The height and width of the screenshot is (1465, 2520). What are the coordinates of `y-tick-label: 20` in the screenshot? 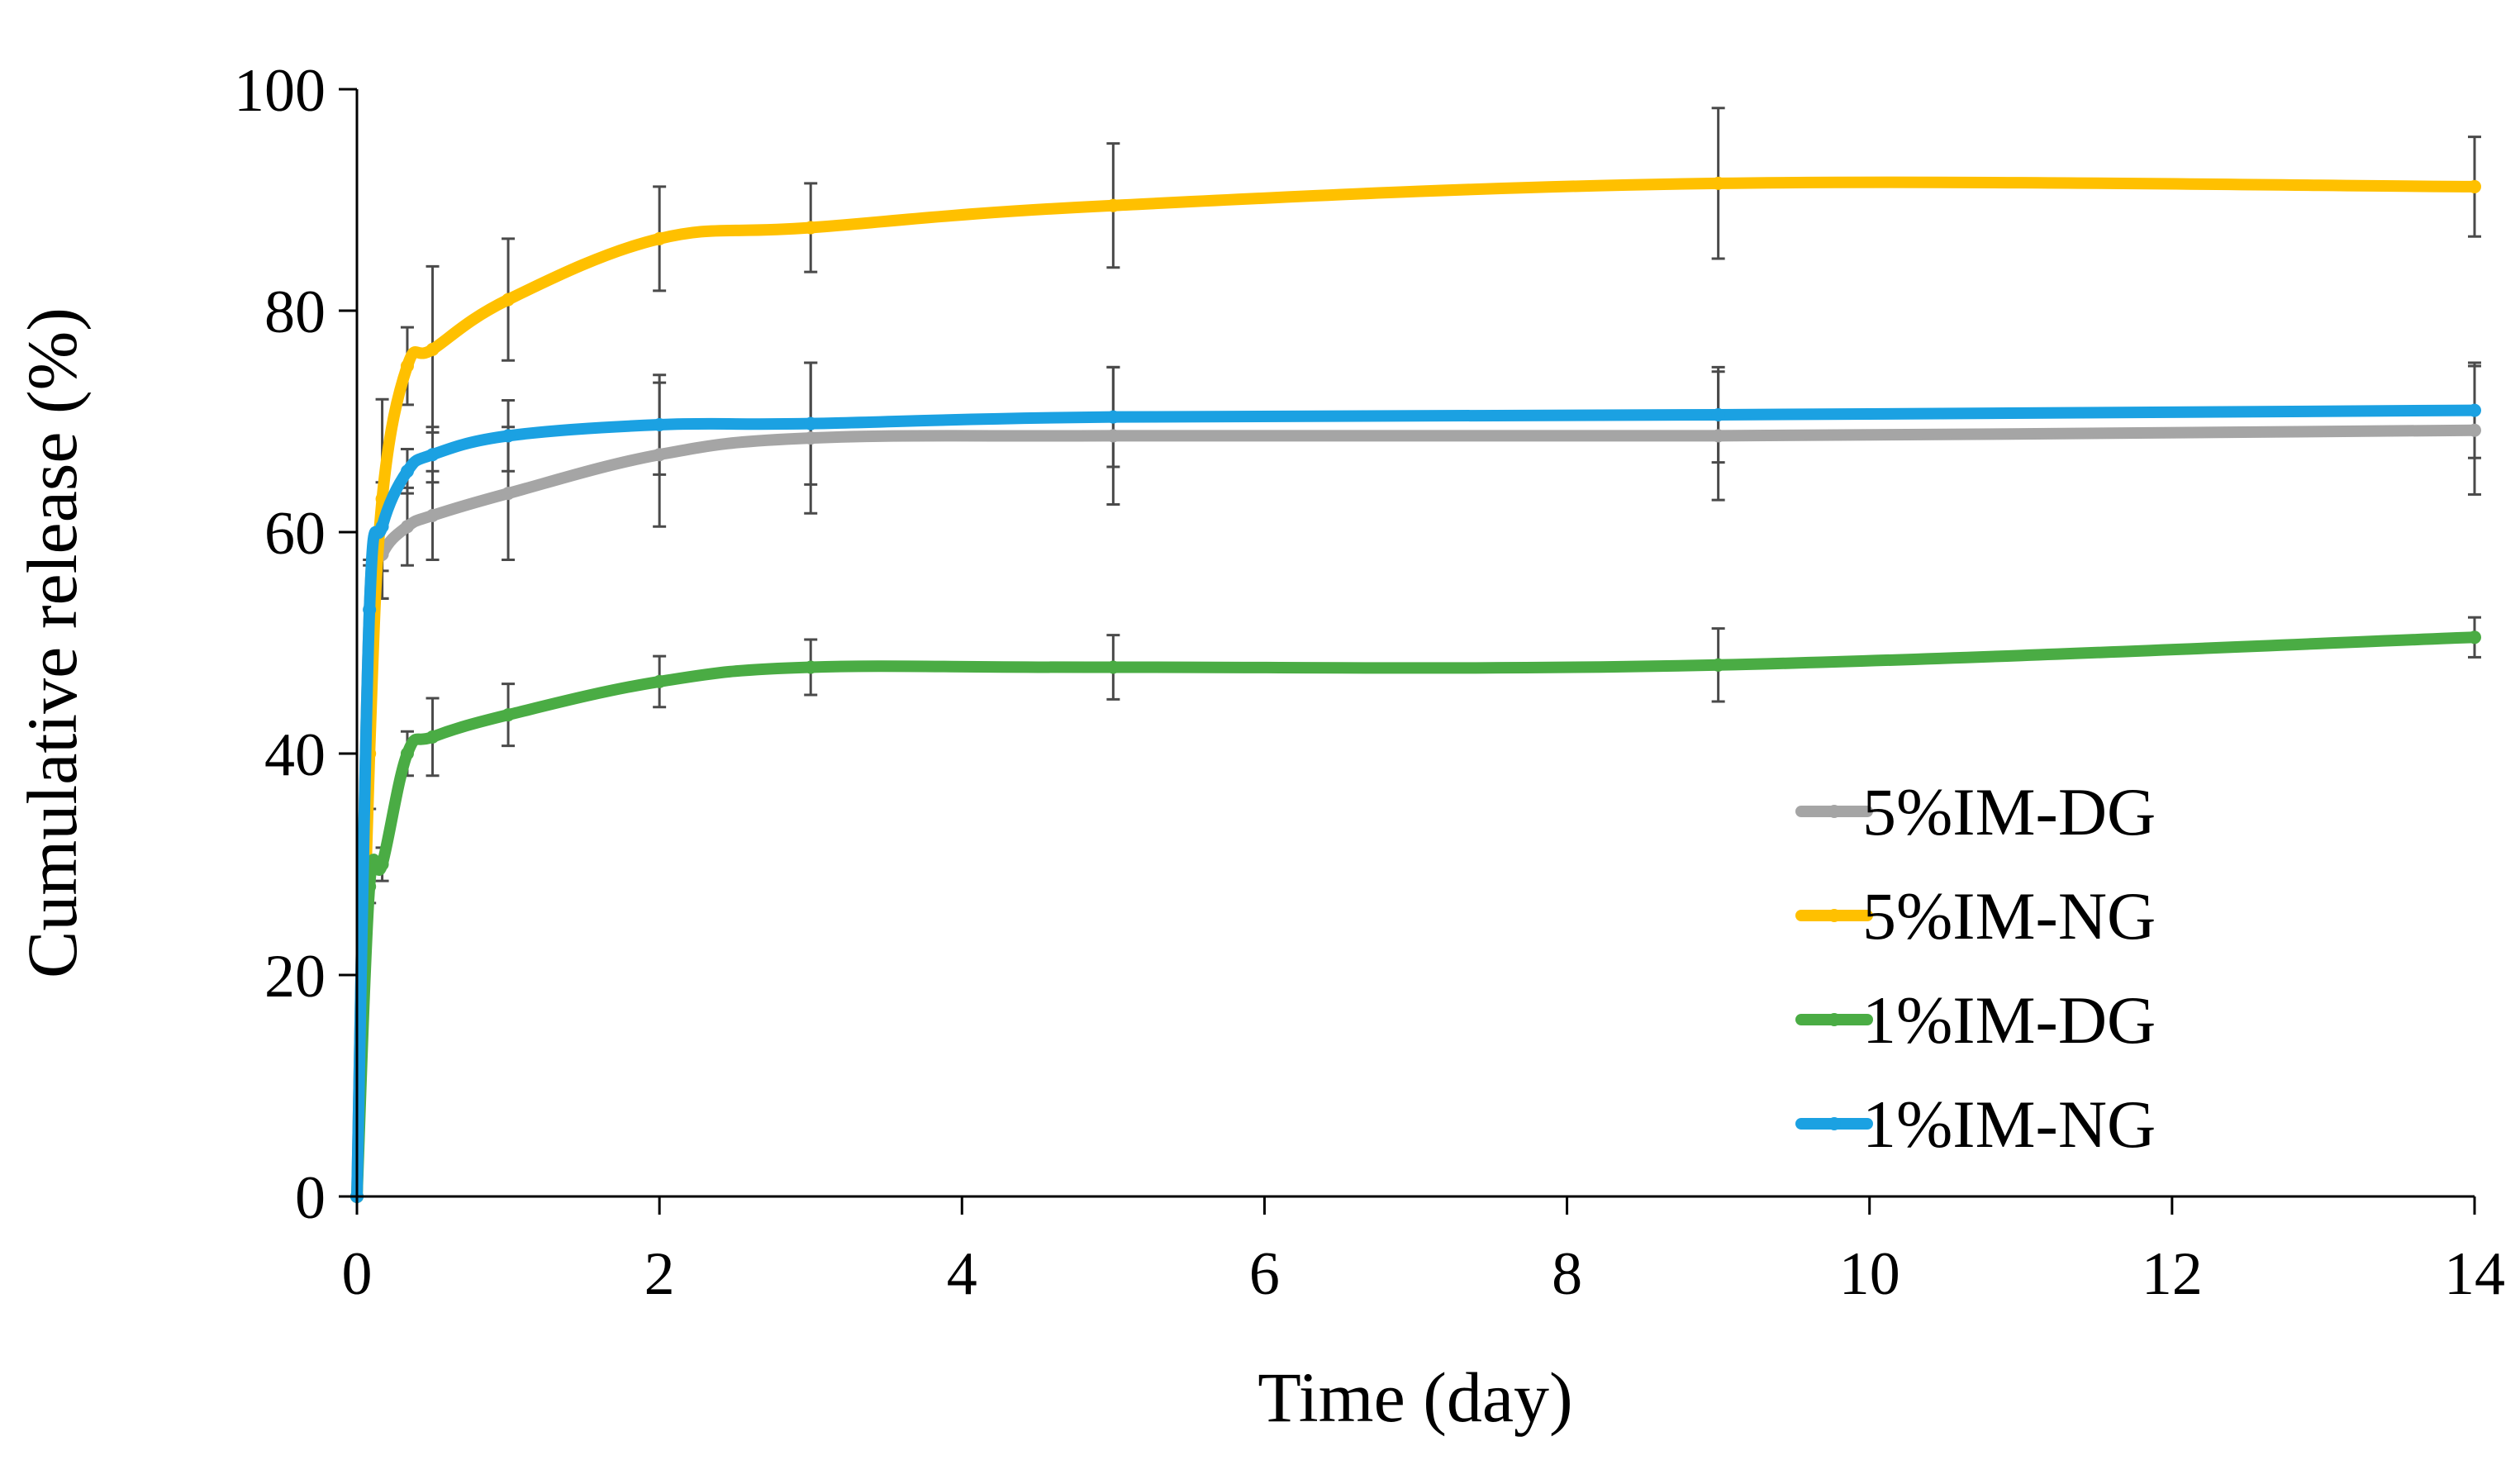 It's located at (295, 977).